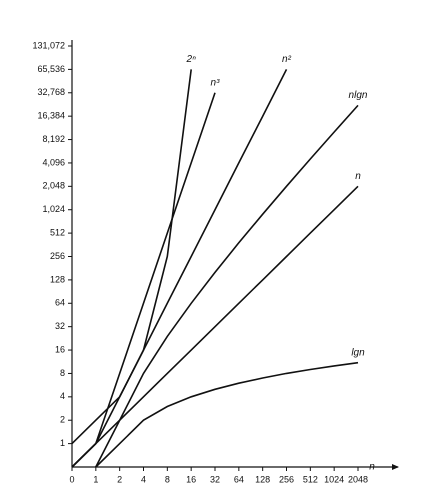  Describe the element at coordinates (51, 116) in the screenshot. I see `y-tick-label: 16,384` at that location.